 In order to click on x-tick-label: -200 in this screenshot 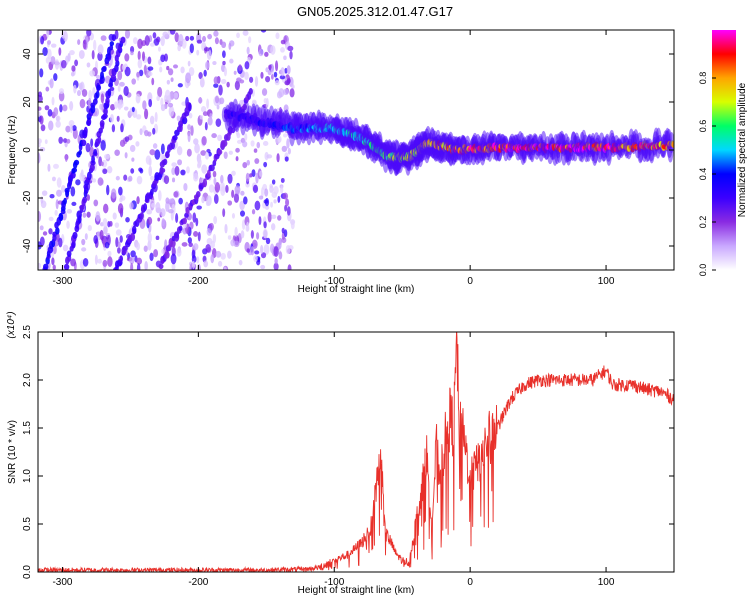, I will do `click(198, 281)`.